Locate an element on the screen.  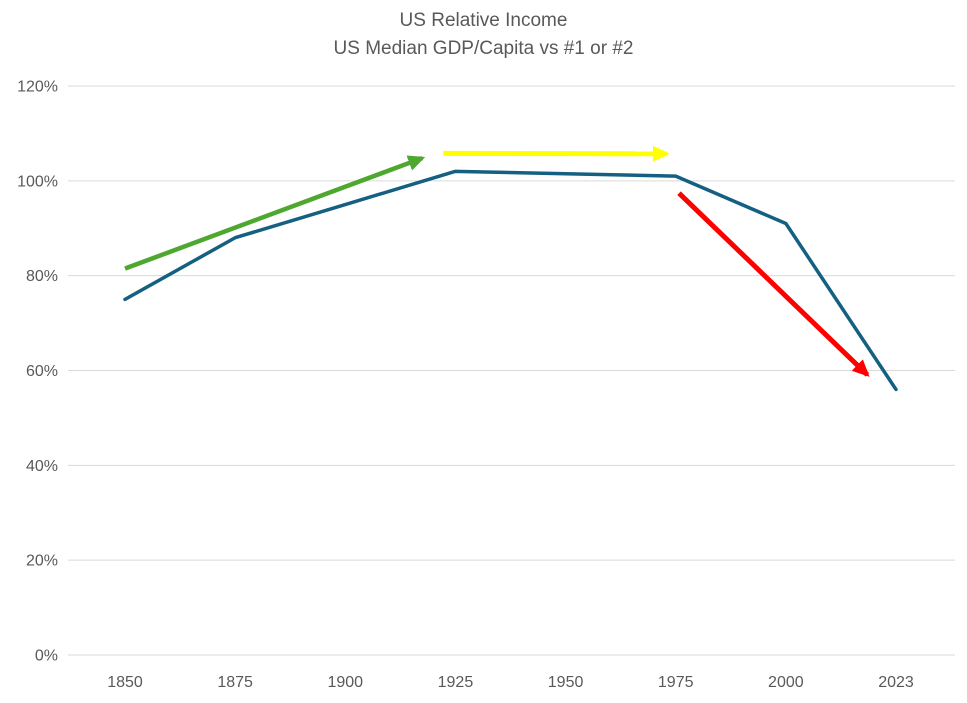
y-tick-label: 40% is located at coordinates (42, 466).